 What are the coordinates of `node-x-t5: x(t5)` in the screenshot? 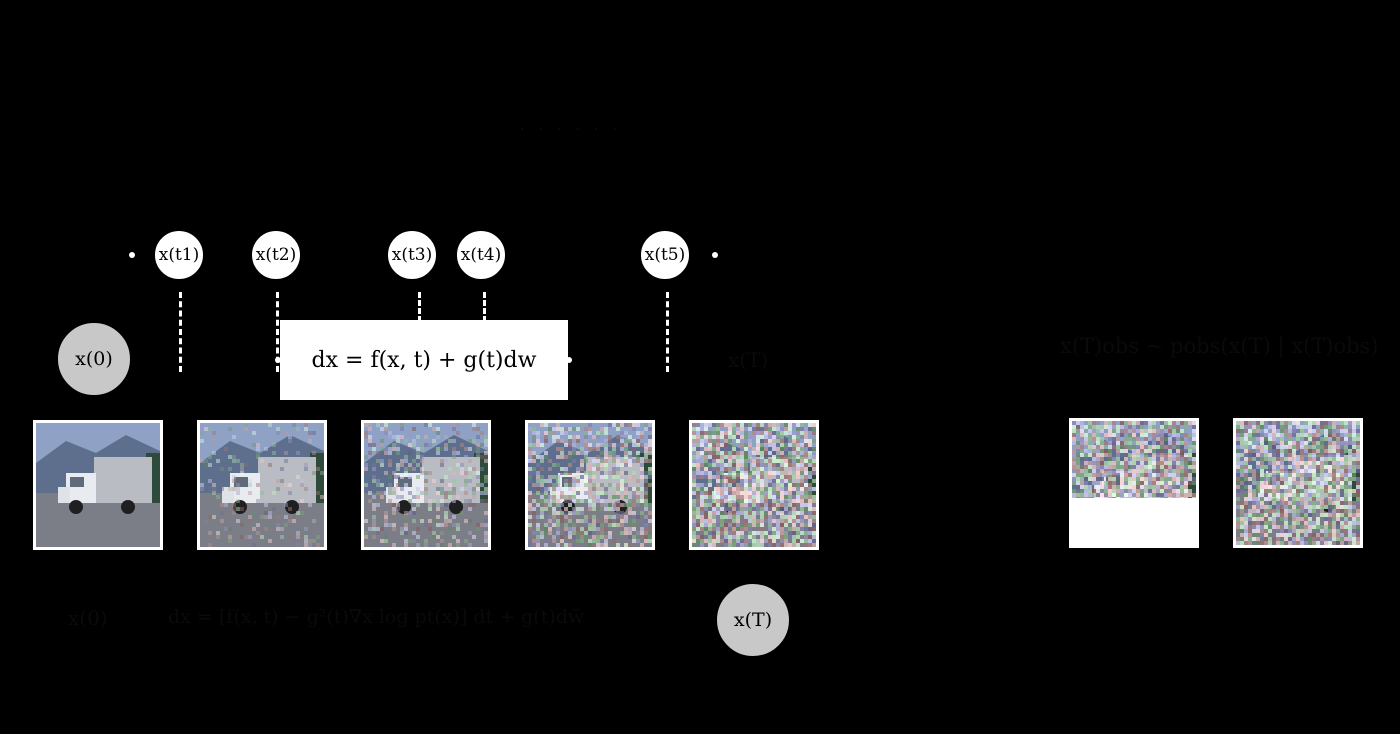 It's located at (665, 255).